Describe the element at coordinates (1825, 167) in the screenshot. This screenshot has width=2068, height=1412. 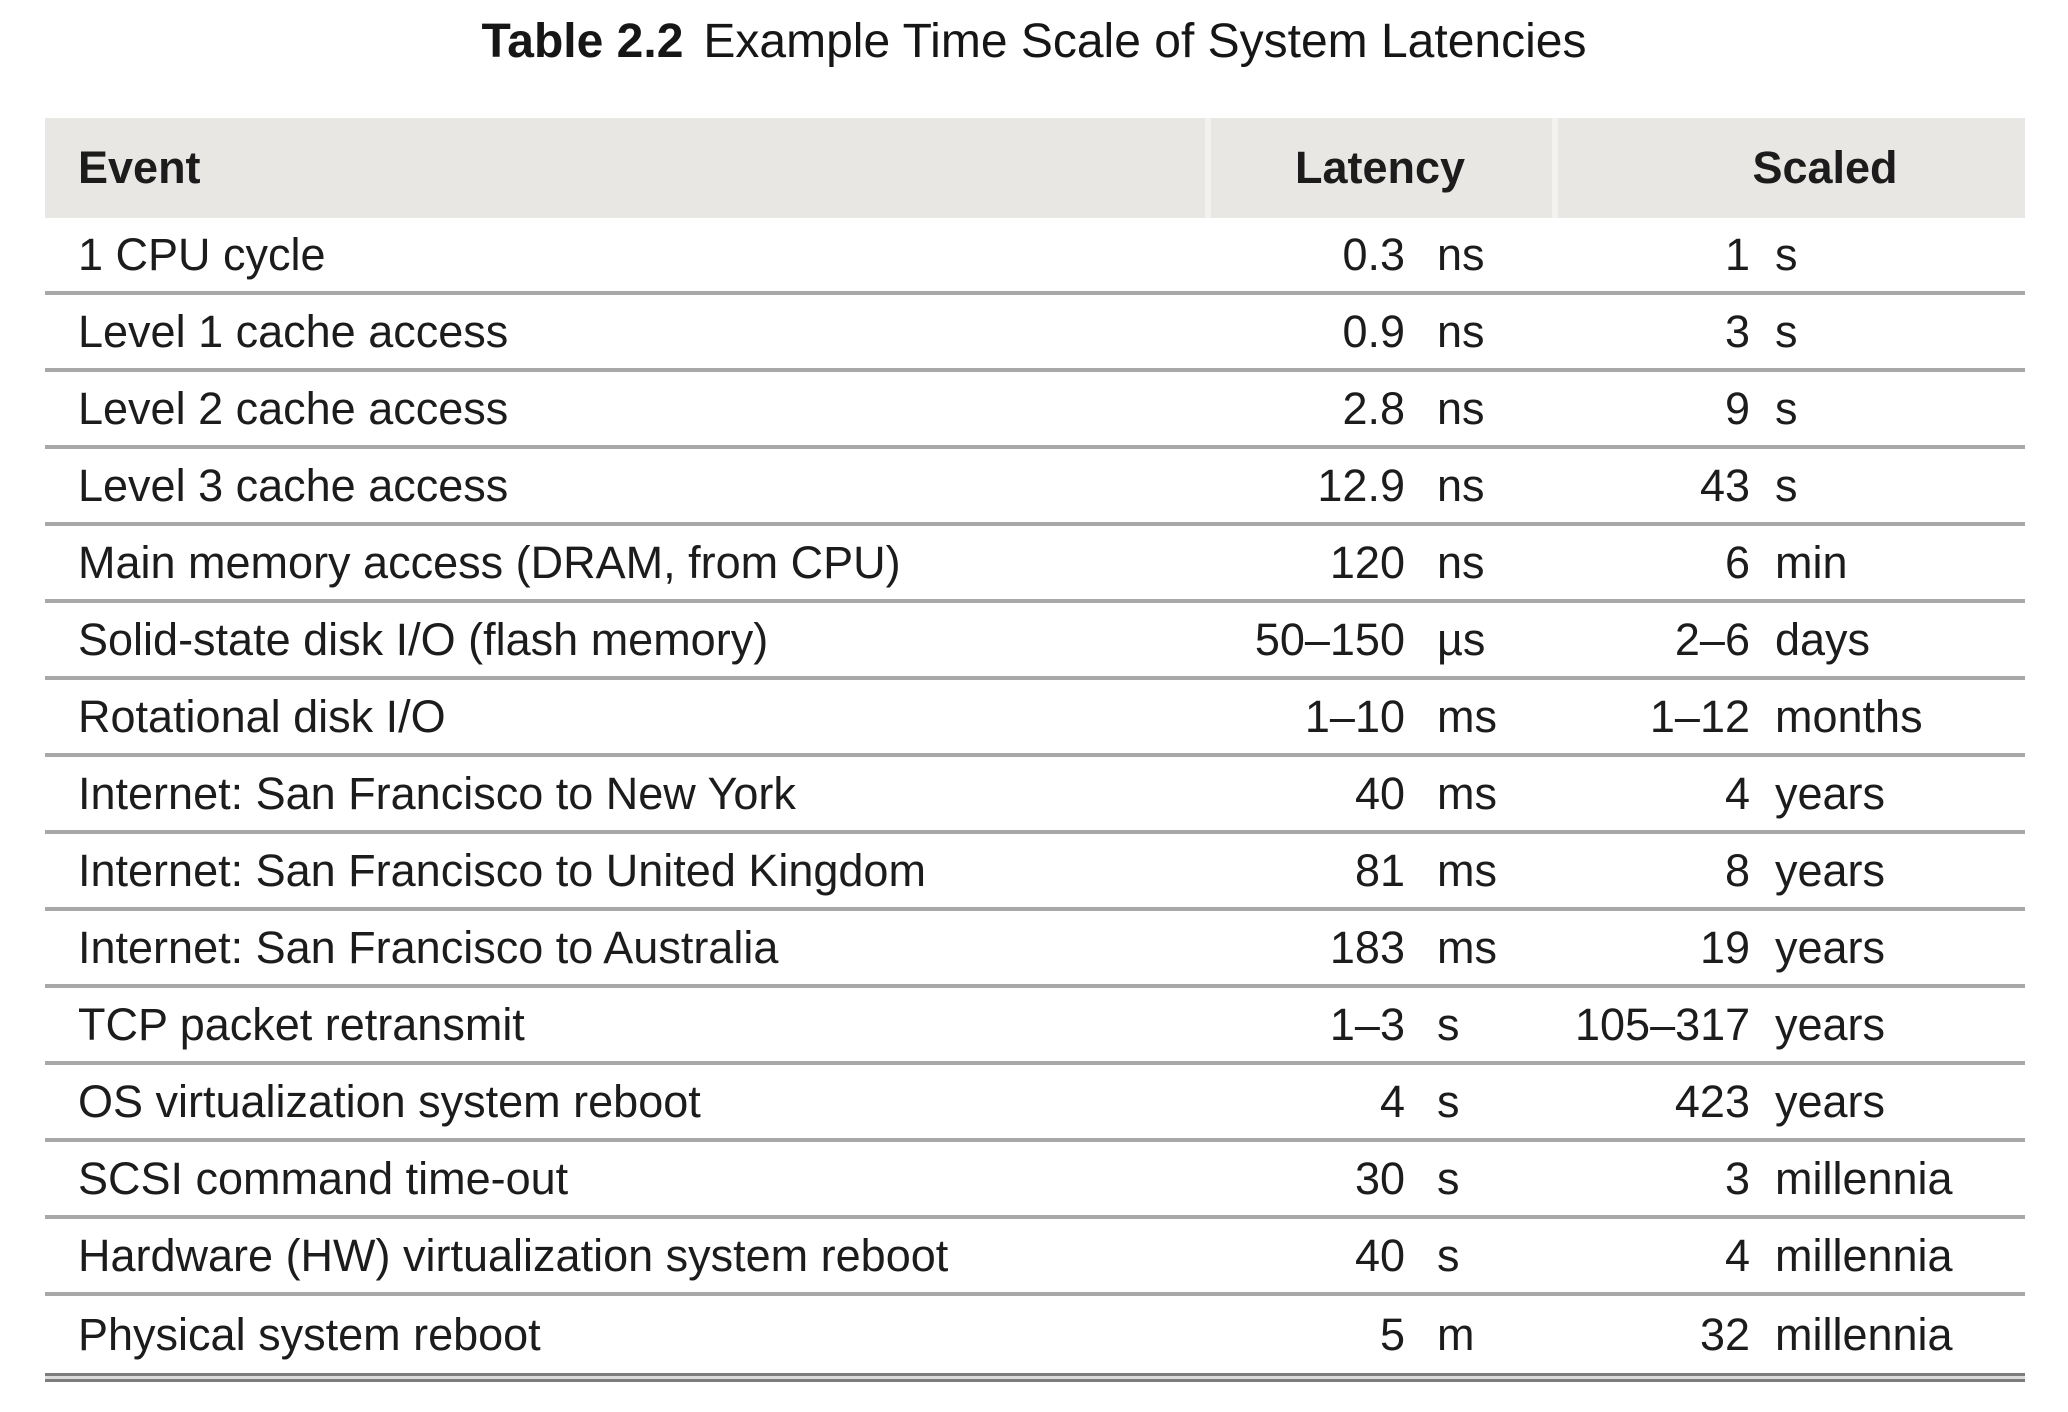
I see `header-scaled: Scaled` at that location.